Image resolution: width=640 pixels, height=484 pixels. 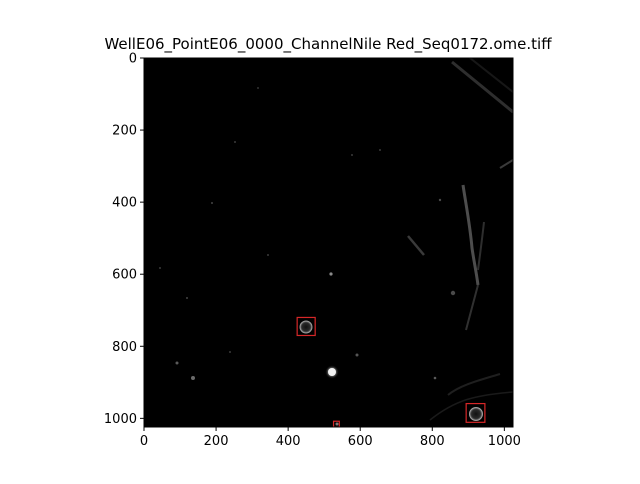 What do you see at coordinates (391, 371) in the screenshot?
I see `detections-layer` at bounding box center [391, 371].